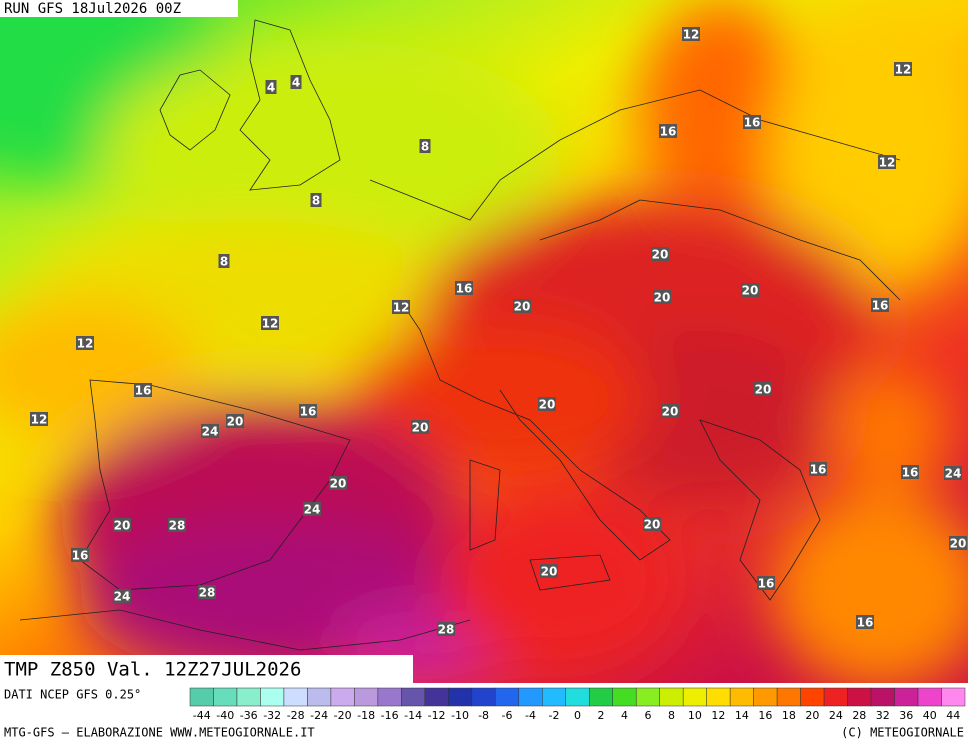 The height and width of the screenshot is (745, 968). What do you see at coordinates (902, 733) in the screenshot?
I see `footer-right: (C) METEOGIORNALE` at bounding box center [902, 733].